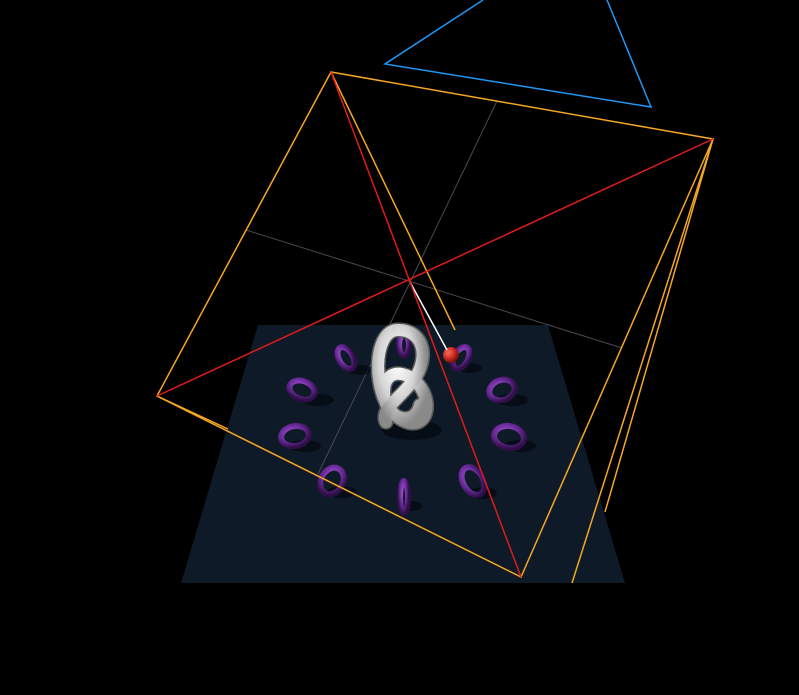 The width and height of the screenshot is (799, 695). What do you see at coordinates (402, 376) in the screenshot?
I see `torus-knot` at bounding box center [402, 376].